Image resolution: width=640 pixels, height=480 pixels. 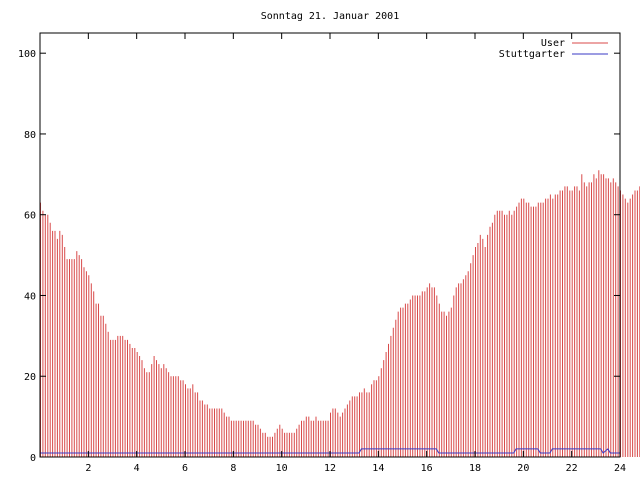 I want to click on x-tick-label: 14, so click(x=378, y=468).